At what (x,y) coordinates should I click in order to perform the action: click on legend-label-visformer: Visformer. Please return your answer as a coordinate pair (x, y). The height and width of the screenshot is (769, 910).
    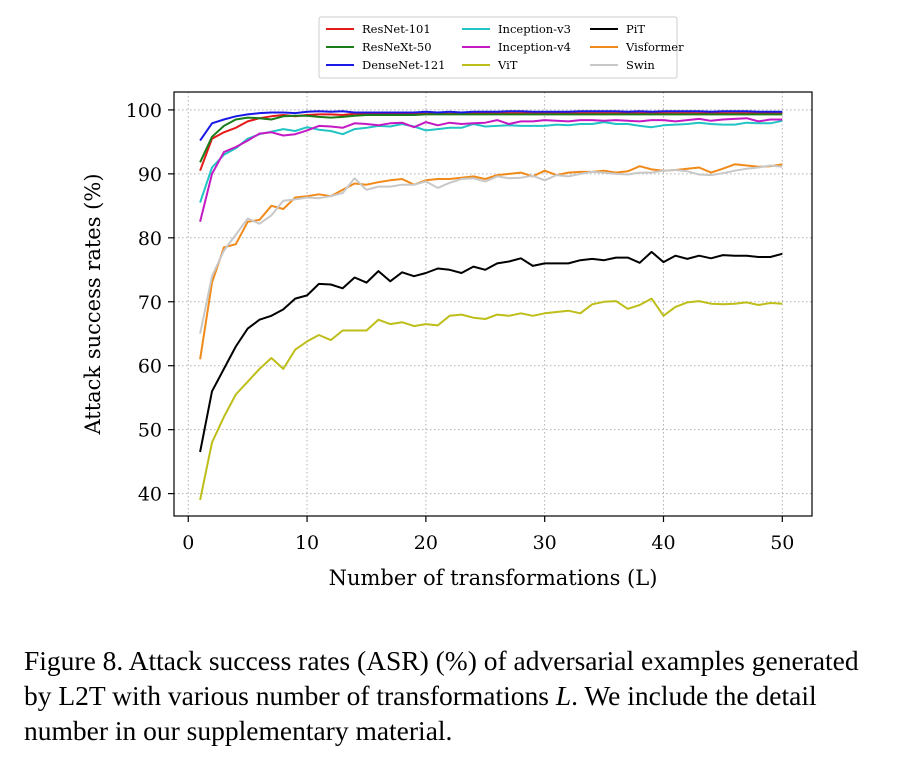
    Looking at the image, I should click on (654, 47).